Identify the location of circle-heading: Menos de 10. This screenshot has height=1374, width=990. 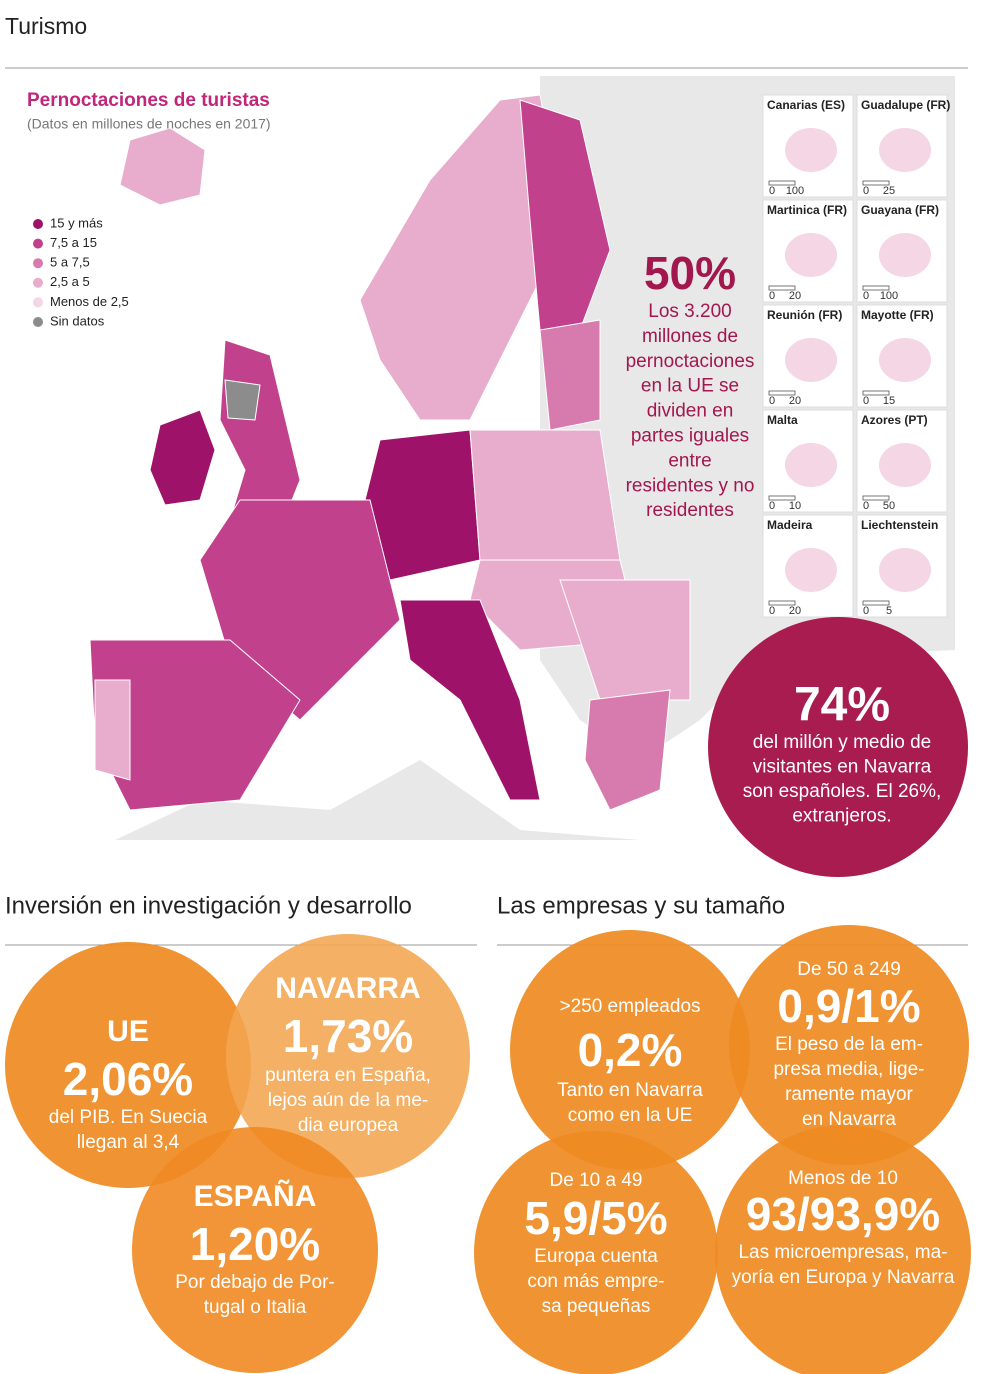
(843, 1178).